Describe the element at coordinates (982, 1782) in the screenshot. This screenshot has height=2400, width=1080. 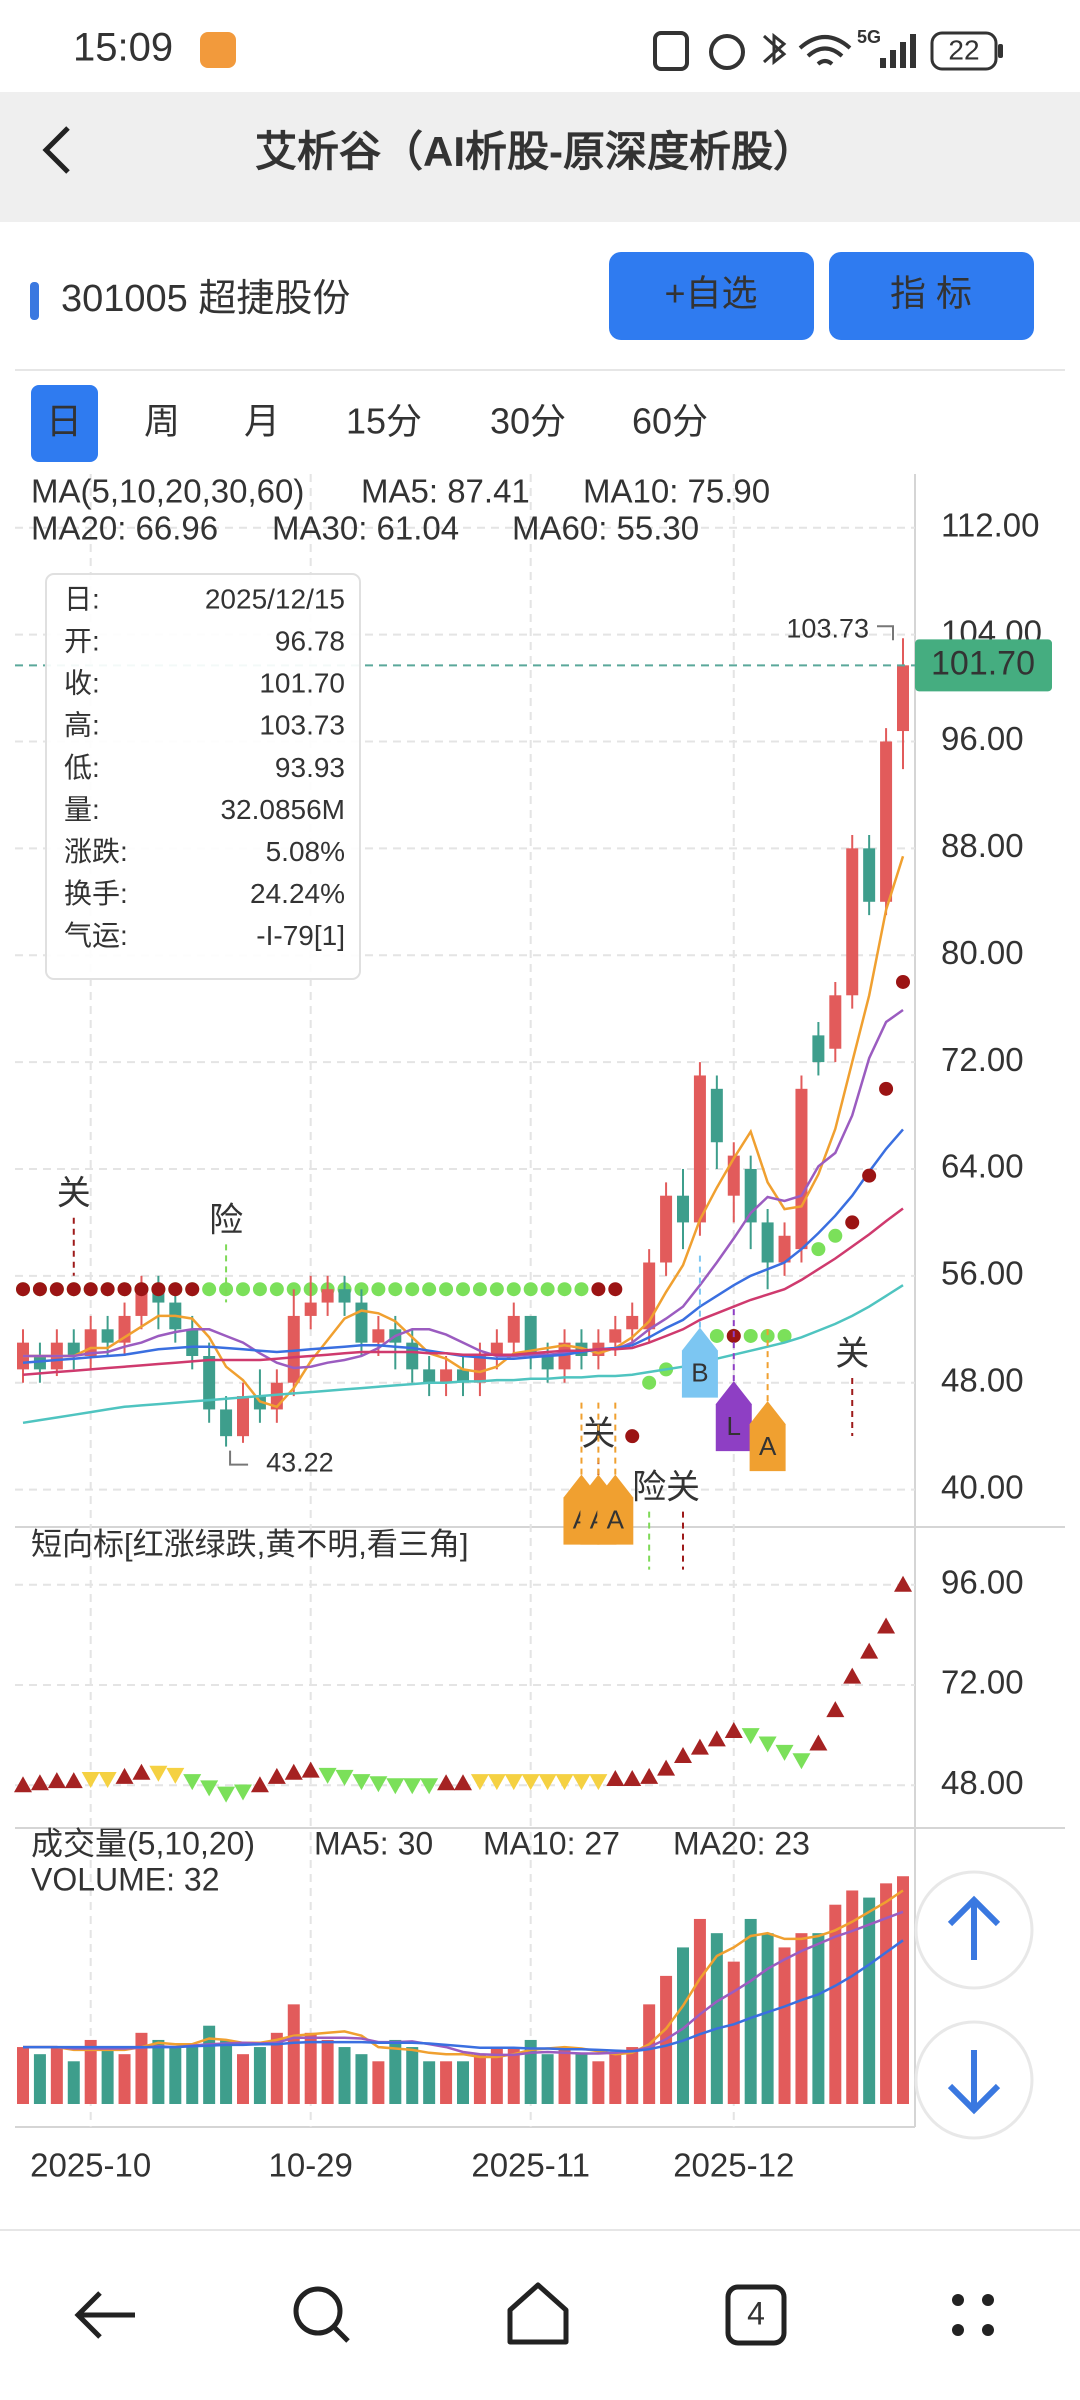
I see `y-tick-label: 48.00` at that location.